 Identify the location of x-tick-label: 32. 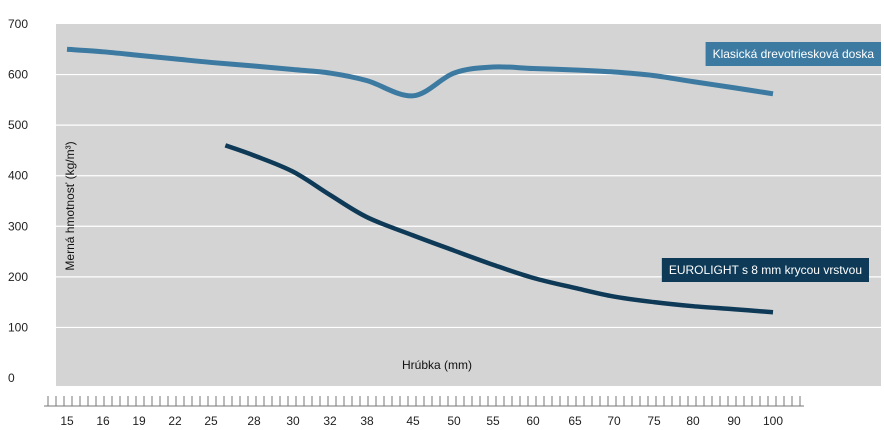
(330, 421).